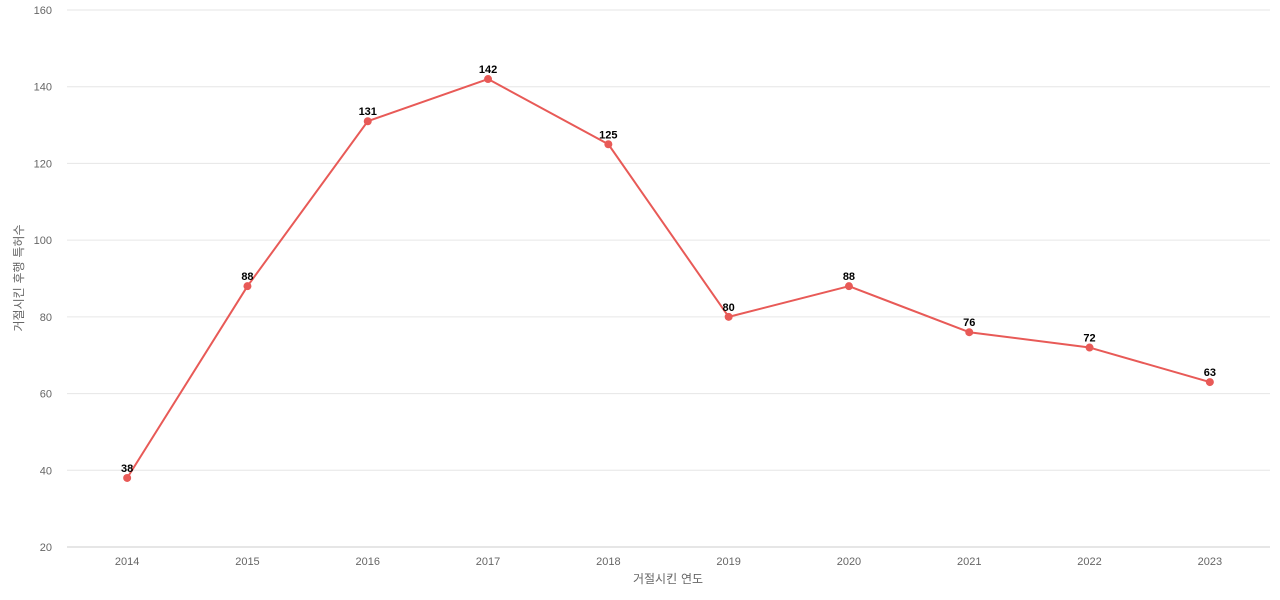  I want to click on y-tick-label: 20, so click(46, 548).